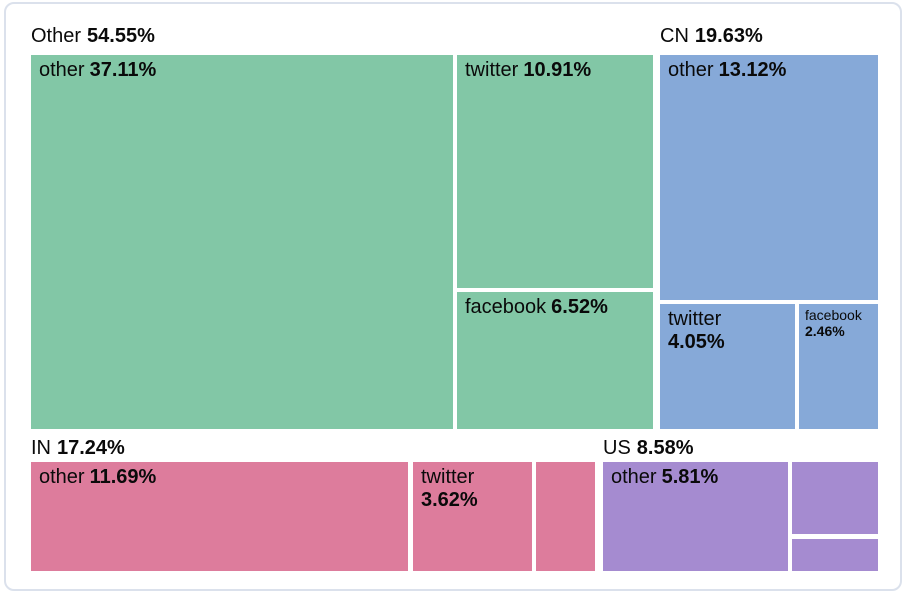  I want to click on cell-value: 3.62%, so click(449, 500).